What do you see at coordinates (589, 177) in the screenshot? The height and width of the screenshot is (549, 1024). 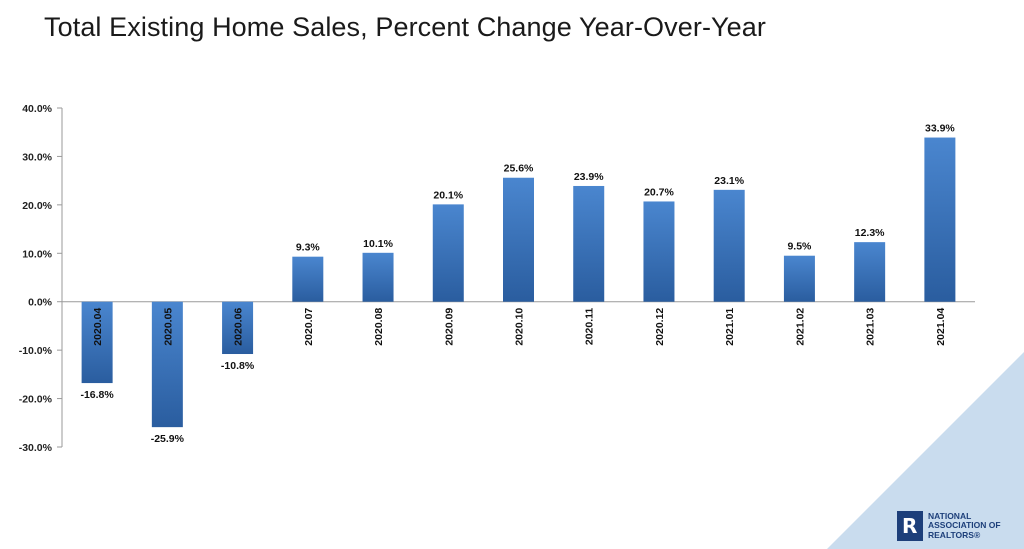 I see `data-label: 23.9%` at bounding box center [589, 177].